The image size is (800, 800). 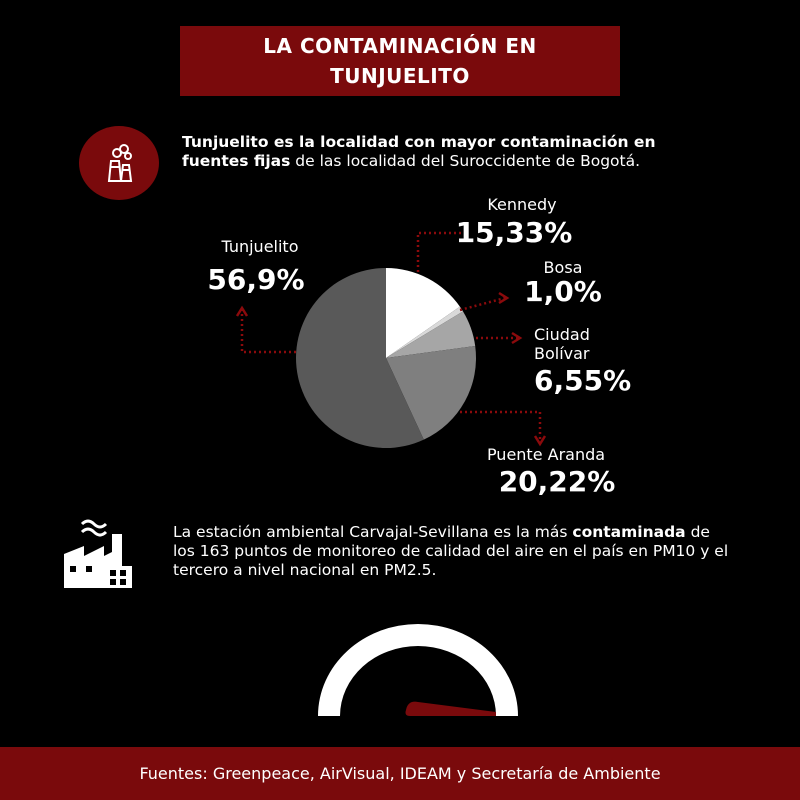 What do you see at coordinates (546, 454) in the screenshot?
I see `slice-name-label: Puente Aranda` at bounding box center [546, 454].